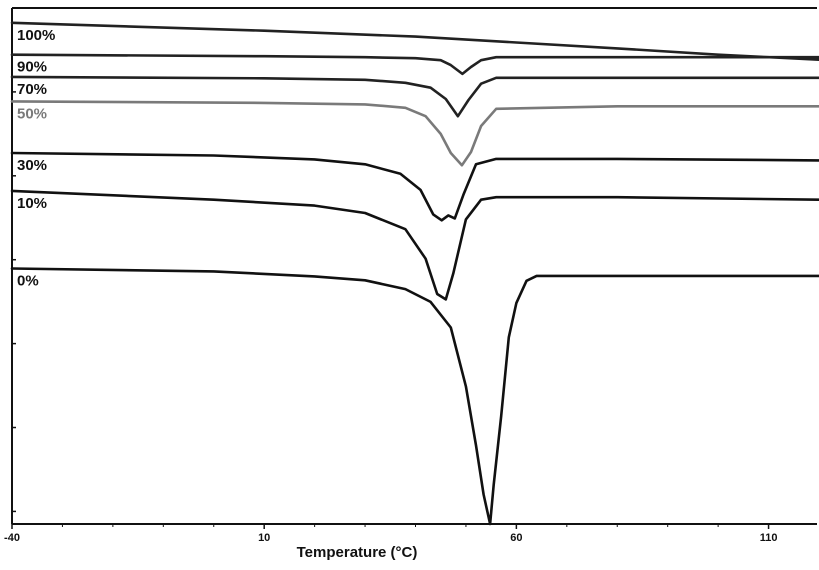 This screenshot has width=819, height=570. I want to click on series-label-30-pct: 30%, so click(32, 165).